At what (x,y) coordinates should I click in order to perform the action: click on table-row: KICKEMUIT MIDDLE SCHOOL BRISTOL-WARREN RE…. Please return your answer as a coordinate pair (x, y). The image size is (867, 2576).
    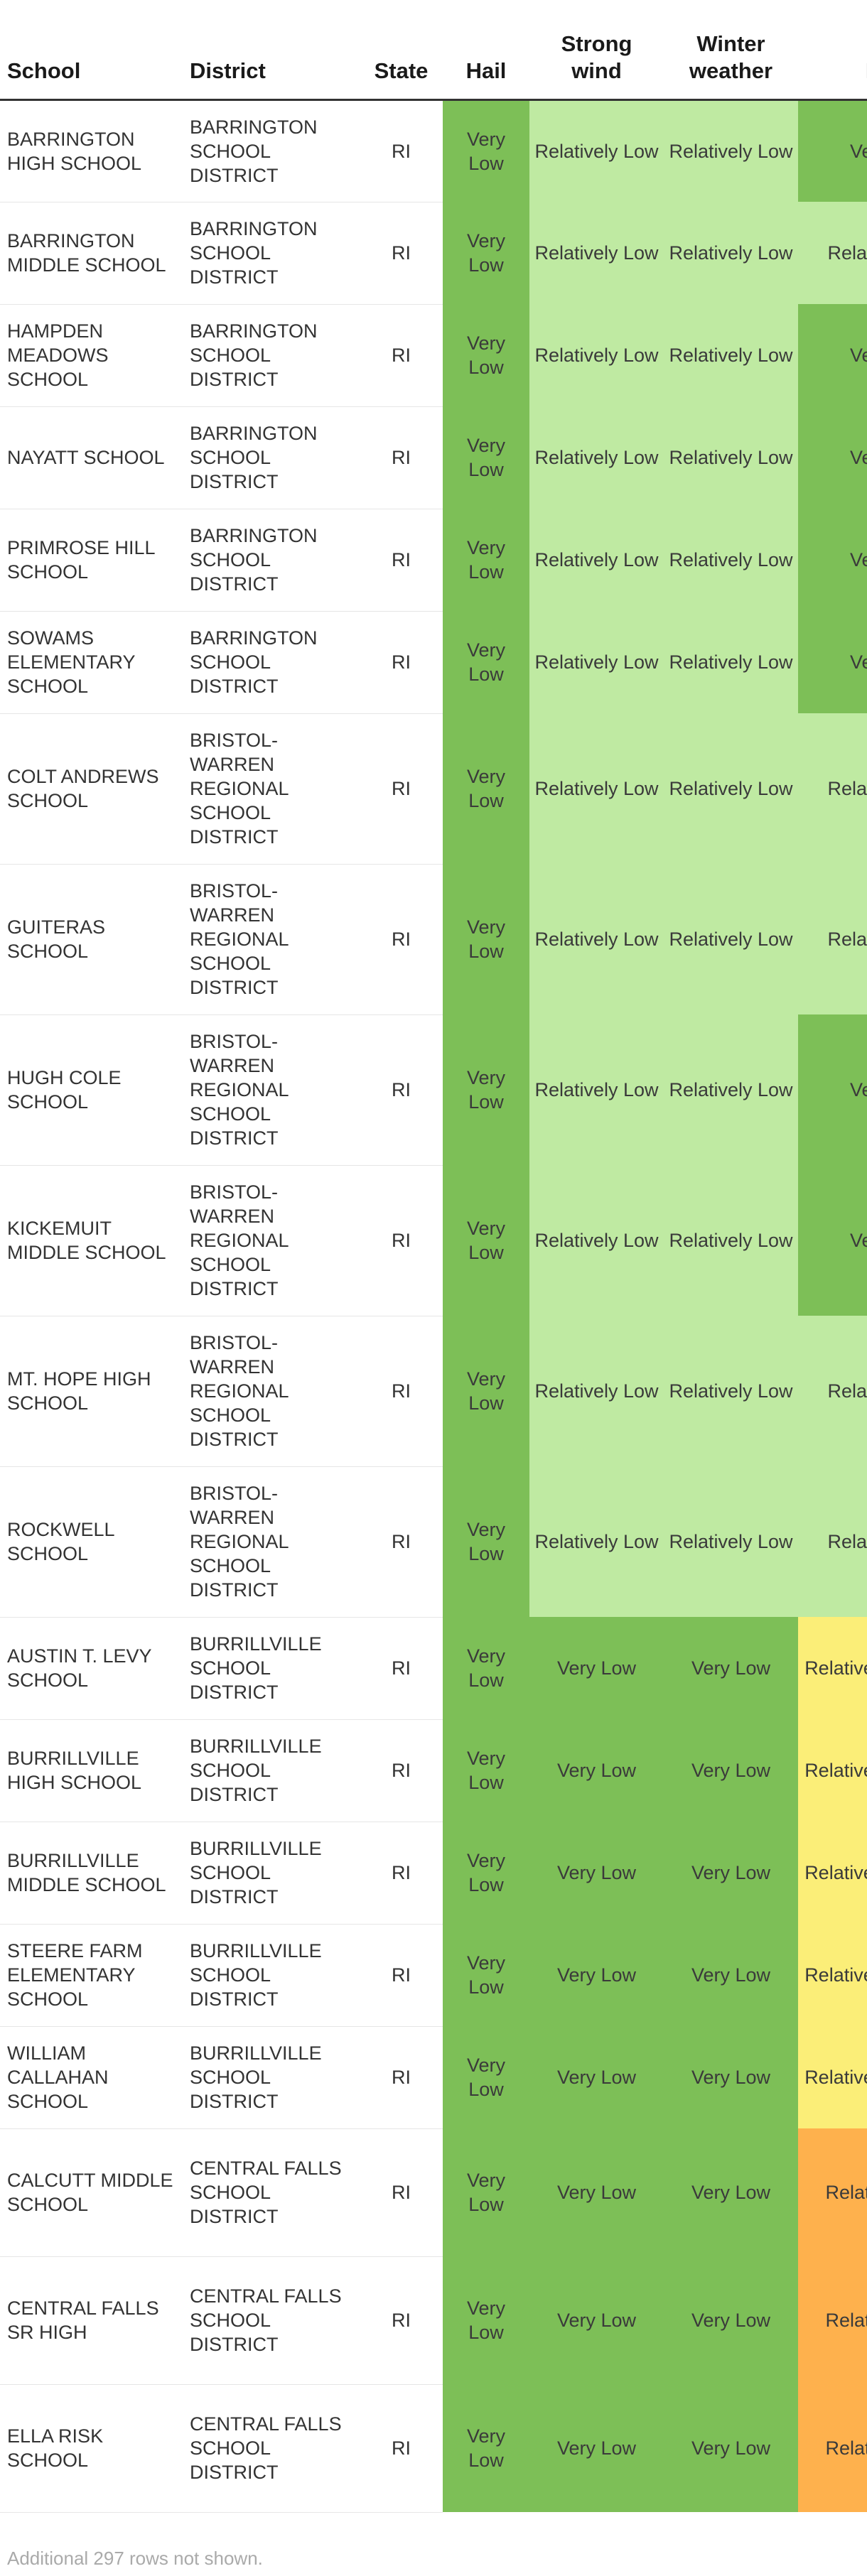
    Looking at the image, I should click on (433, 1240).